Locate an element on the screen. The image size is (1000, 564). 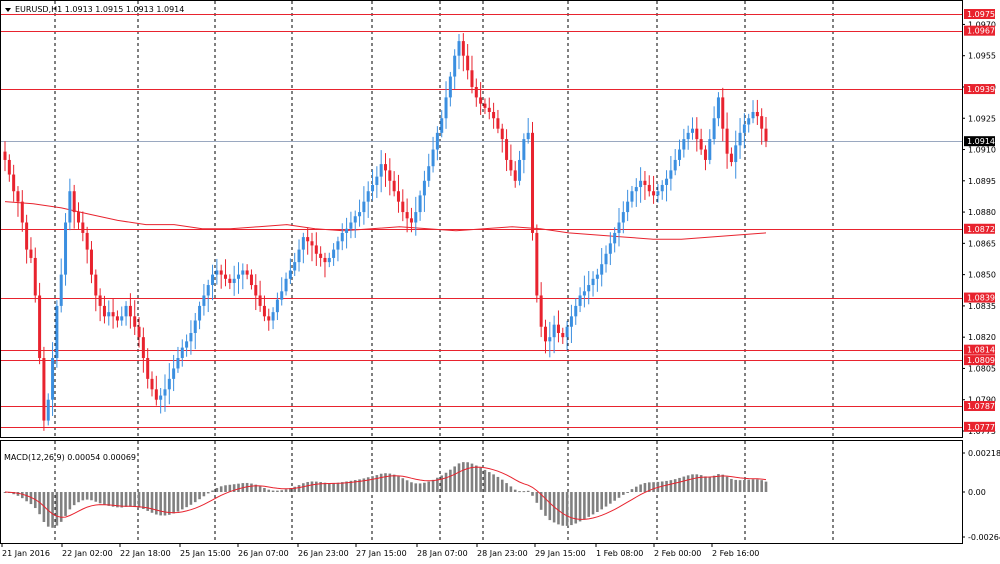
level-label: 1.0814 is located at coordinates (981, 350).